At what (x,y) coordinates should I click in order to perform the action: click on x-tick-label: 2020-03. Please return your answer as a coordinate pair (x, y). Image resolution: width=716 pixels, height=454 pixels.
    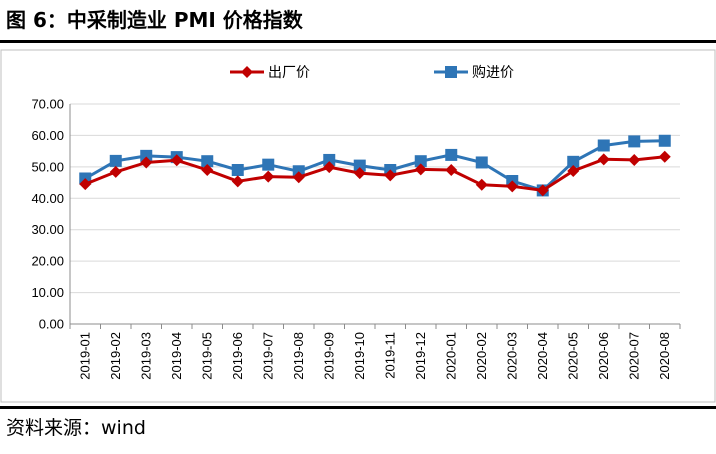
    Looking at the image, I should click on (511, 356).